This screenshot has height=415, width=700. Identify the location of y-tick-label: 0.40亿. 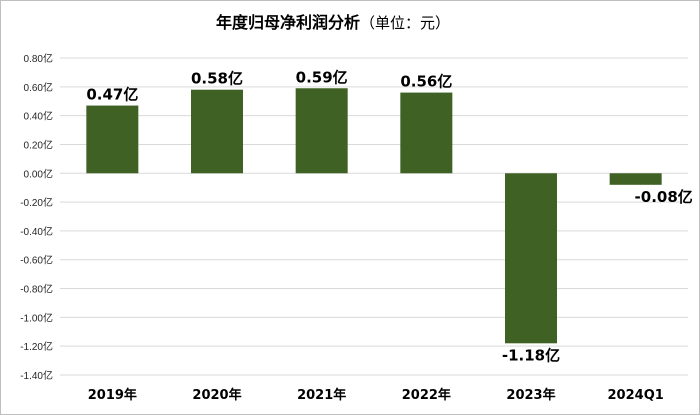
(38, 116).